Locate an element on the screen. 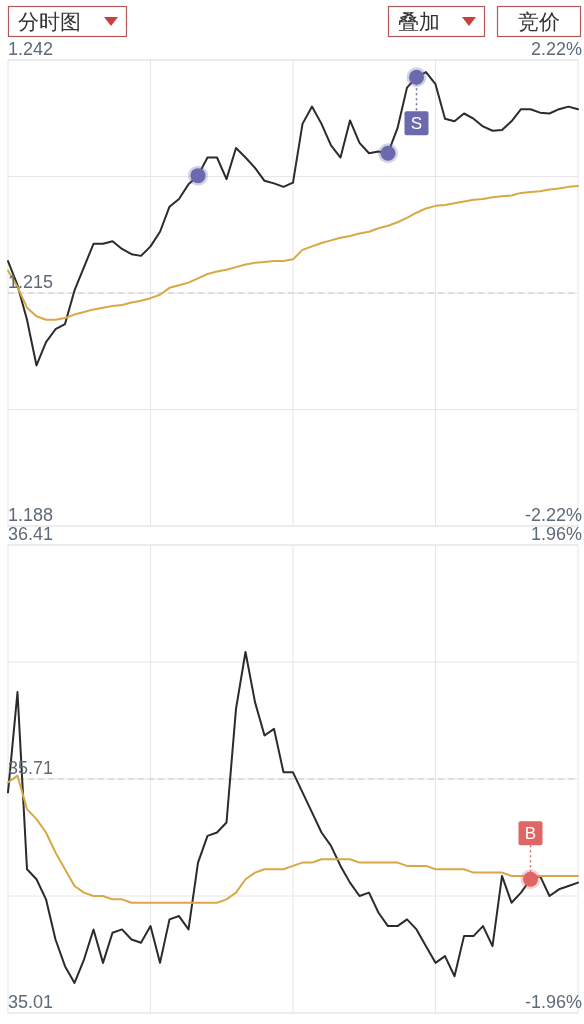 Image resolution: width=584 pixels, height=1024 pixels. y-tick-label: 1.242 is located at coordinates (31, 49).